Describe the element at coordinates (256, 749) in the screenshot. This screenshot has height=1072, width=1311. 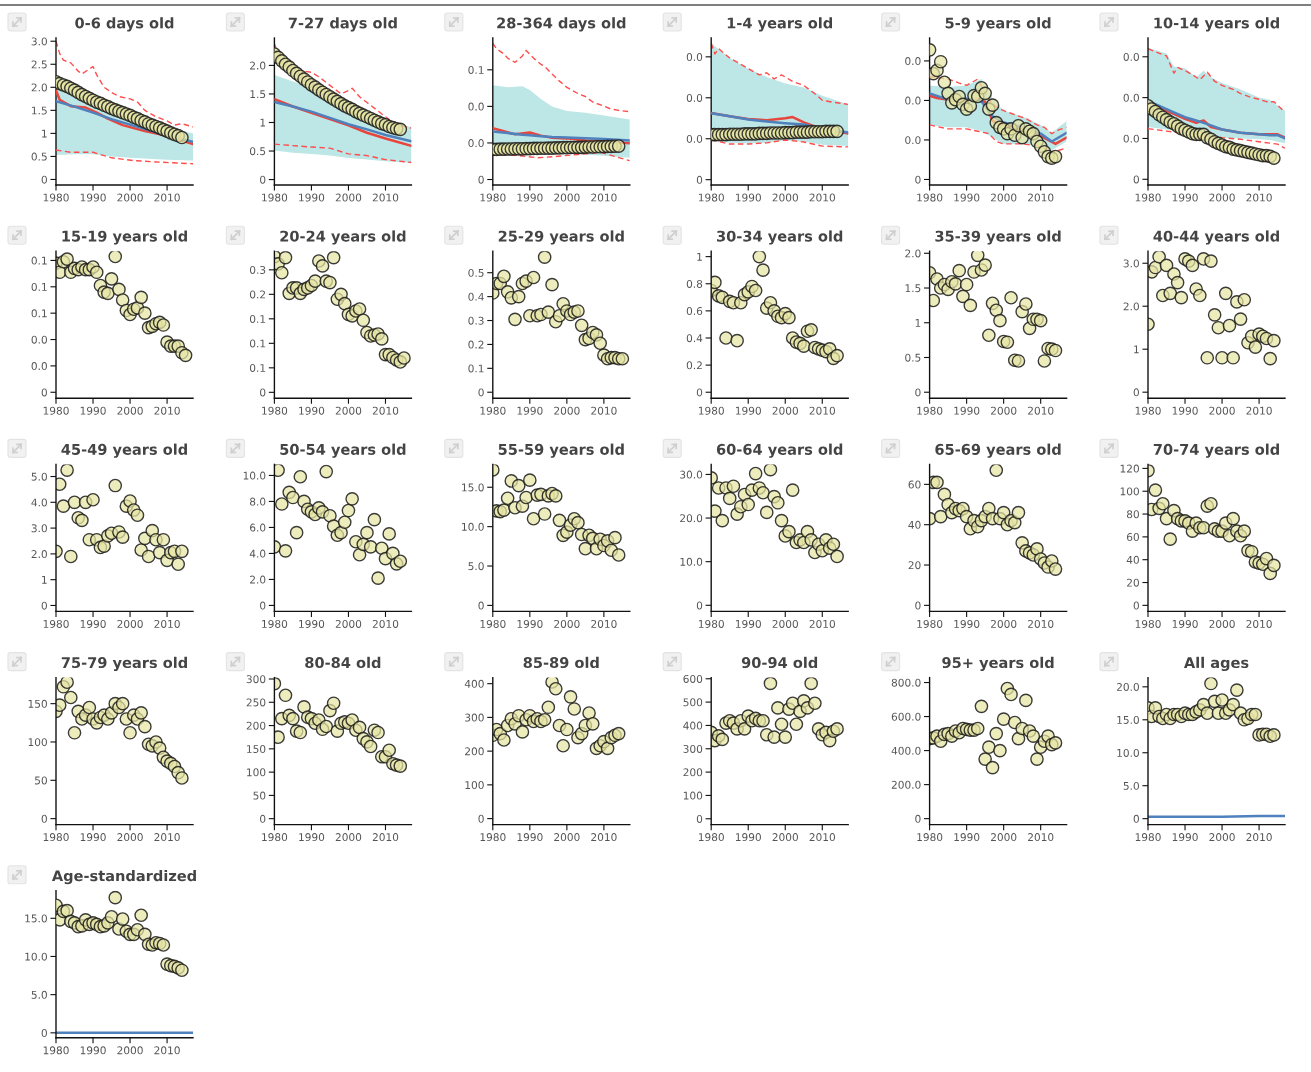
I see `y-tick-label: 150` at that location.